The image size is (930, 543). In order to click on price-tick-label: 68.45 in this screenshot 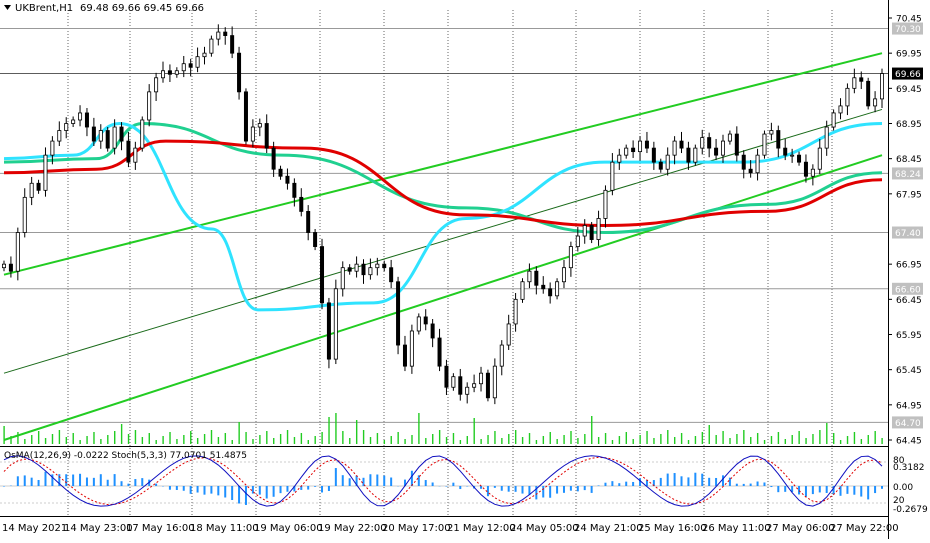, I will do `click(909, 160)`.